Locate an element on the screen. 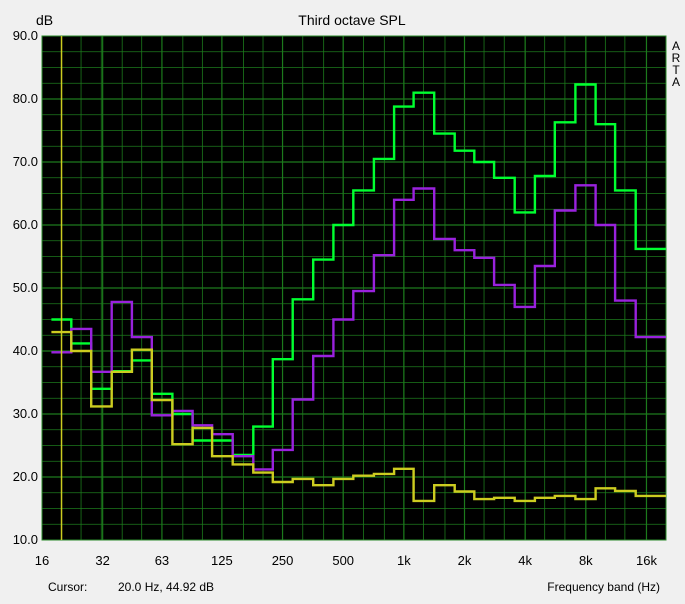  x-axis-label: Frequency band (Hz) is located at coordinates (603, 587).